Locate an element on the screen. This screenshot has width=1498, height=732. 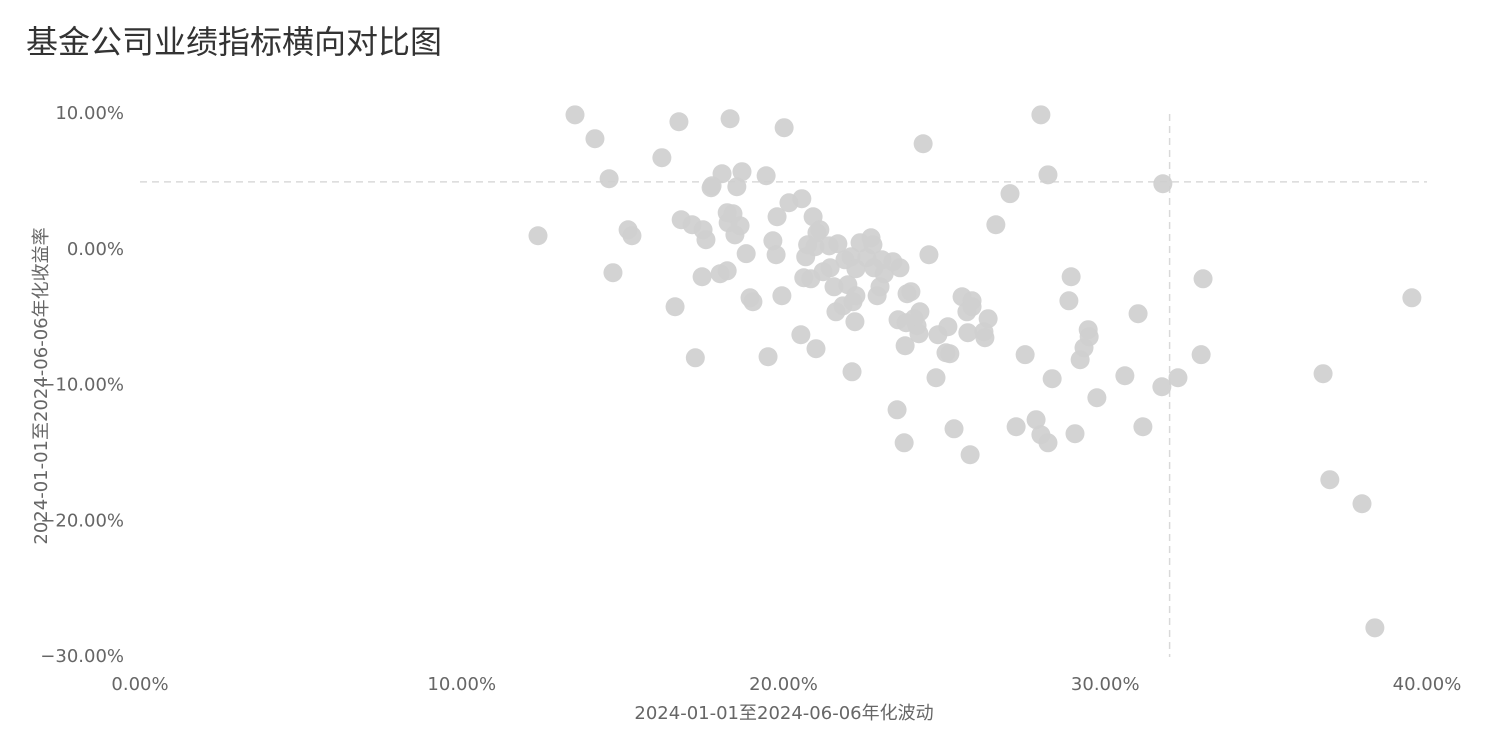
x-tick-label: 30.00% is located at coordinates (1105, 684).